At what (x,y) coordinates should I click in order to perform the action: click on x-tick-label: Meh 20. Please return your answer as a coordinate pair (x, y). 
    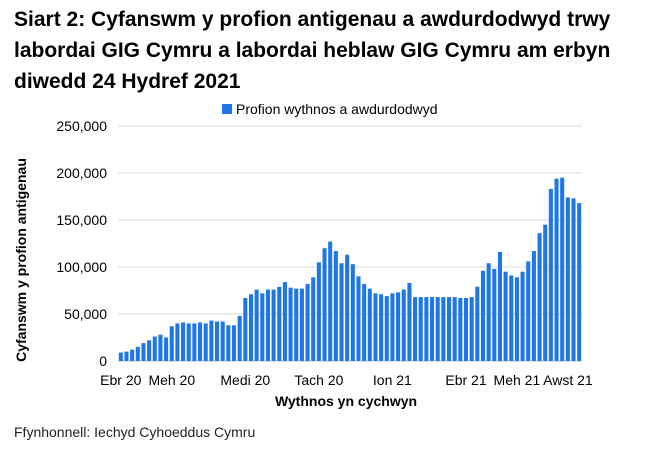
    Looking at the image, I should click on (171, 380).